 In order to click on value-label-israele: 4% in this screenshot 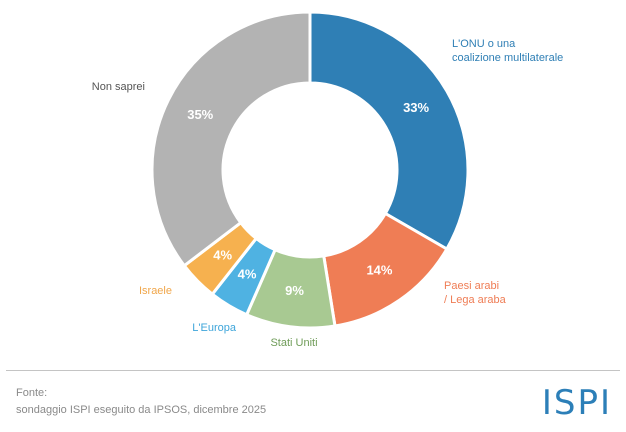, I will do `click(222, 254)`.